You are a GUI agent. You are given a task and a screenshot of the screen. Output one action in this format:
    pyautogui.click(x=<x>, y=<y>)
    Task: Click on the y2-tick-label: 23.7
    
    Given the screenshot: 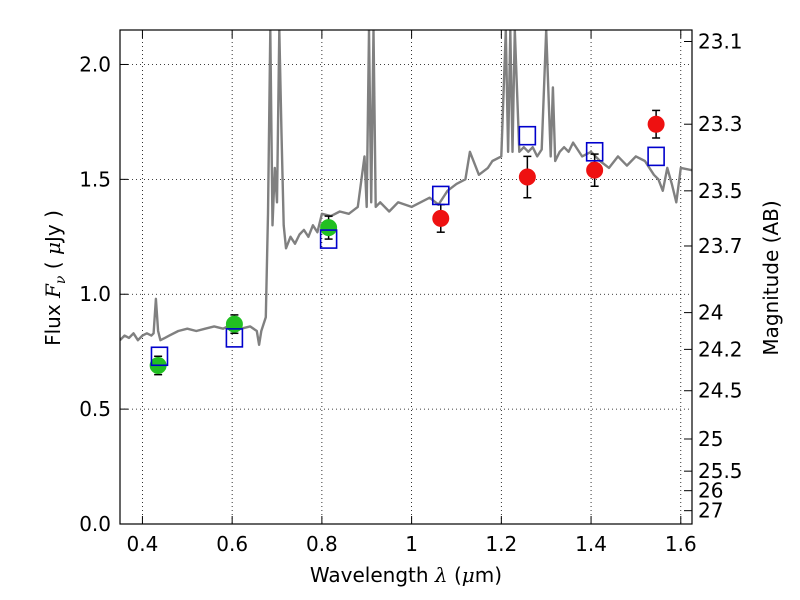 What is the action you would take?
    pyautogui.click(x=720, y=246)
    